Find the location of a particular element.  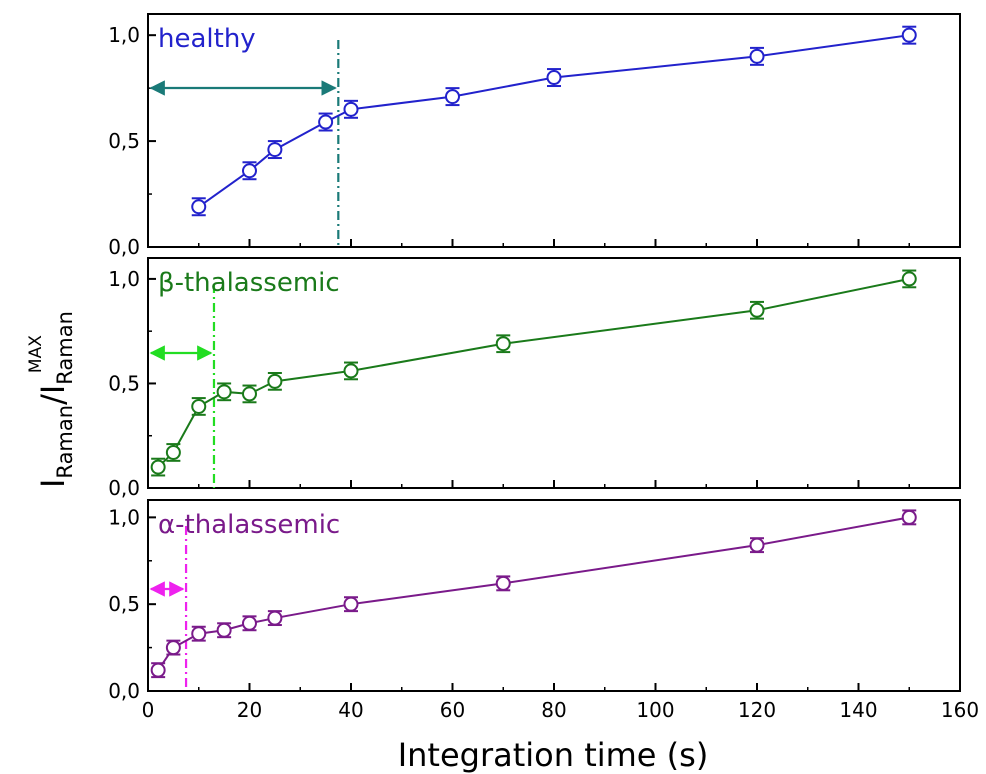

x-tick-label: 80 is located at coordinates (553, 710).